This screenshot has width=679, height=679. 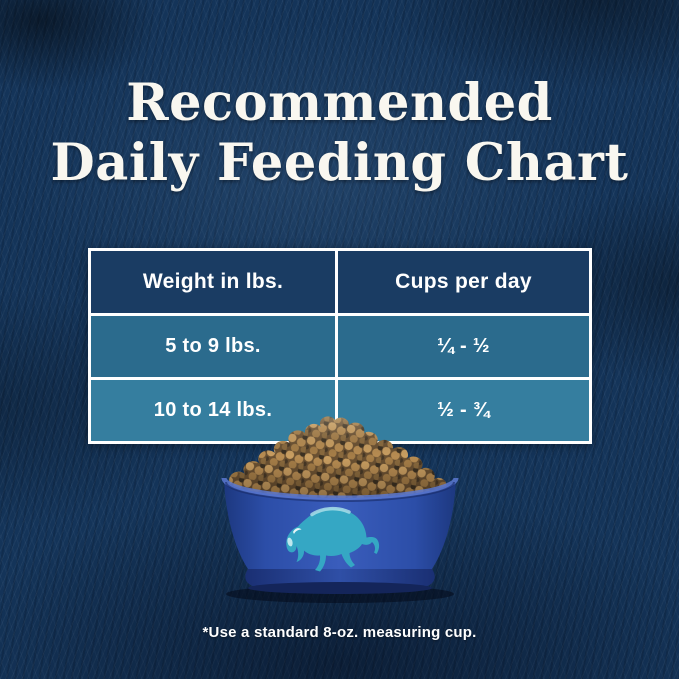 I want to click on table-cell-cups-row1: ¼ - ½, so click(x=463, y=346).